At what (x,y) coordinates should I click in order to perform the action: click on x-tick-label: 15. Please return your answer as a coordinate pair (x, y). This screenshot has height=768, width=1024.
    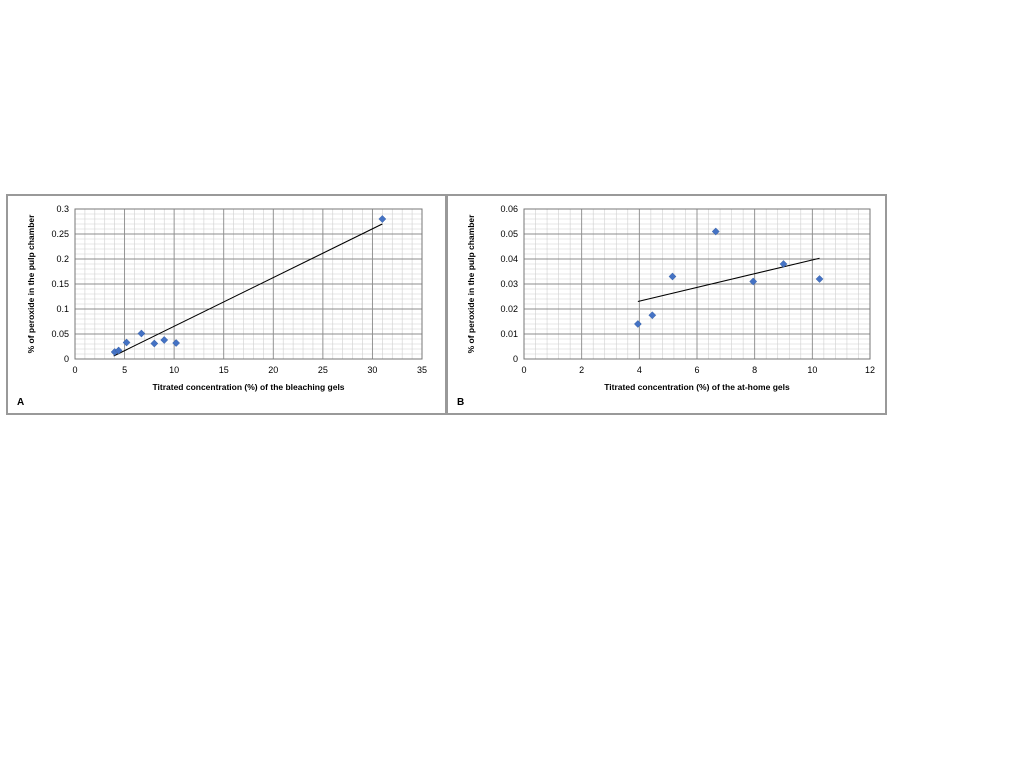
    Looking at the image, I should click on (224, 370).